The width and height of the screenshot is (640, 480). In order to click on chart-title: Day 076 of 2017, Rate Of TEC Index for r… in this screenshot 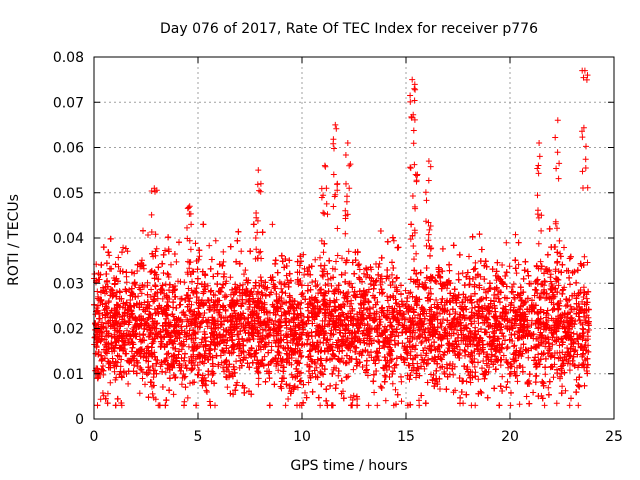, I will do `click(349, 29)`.